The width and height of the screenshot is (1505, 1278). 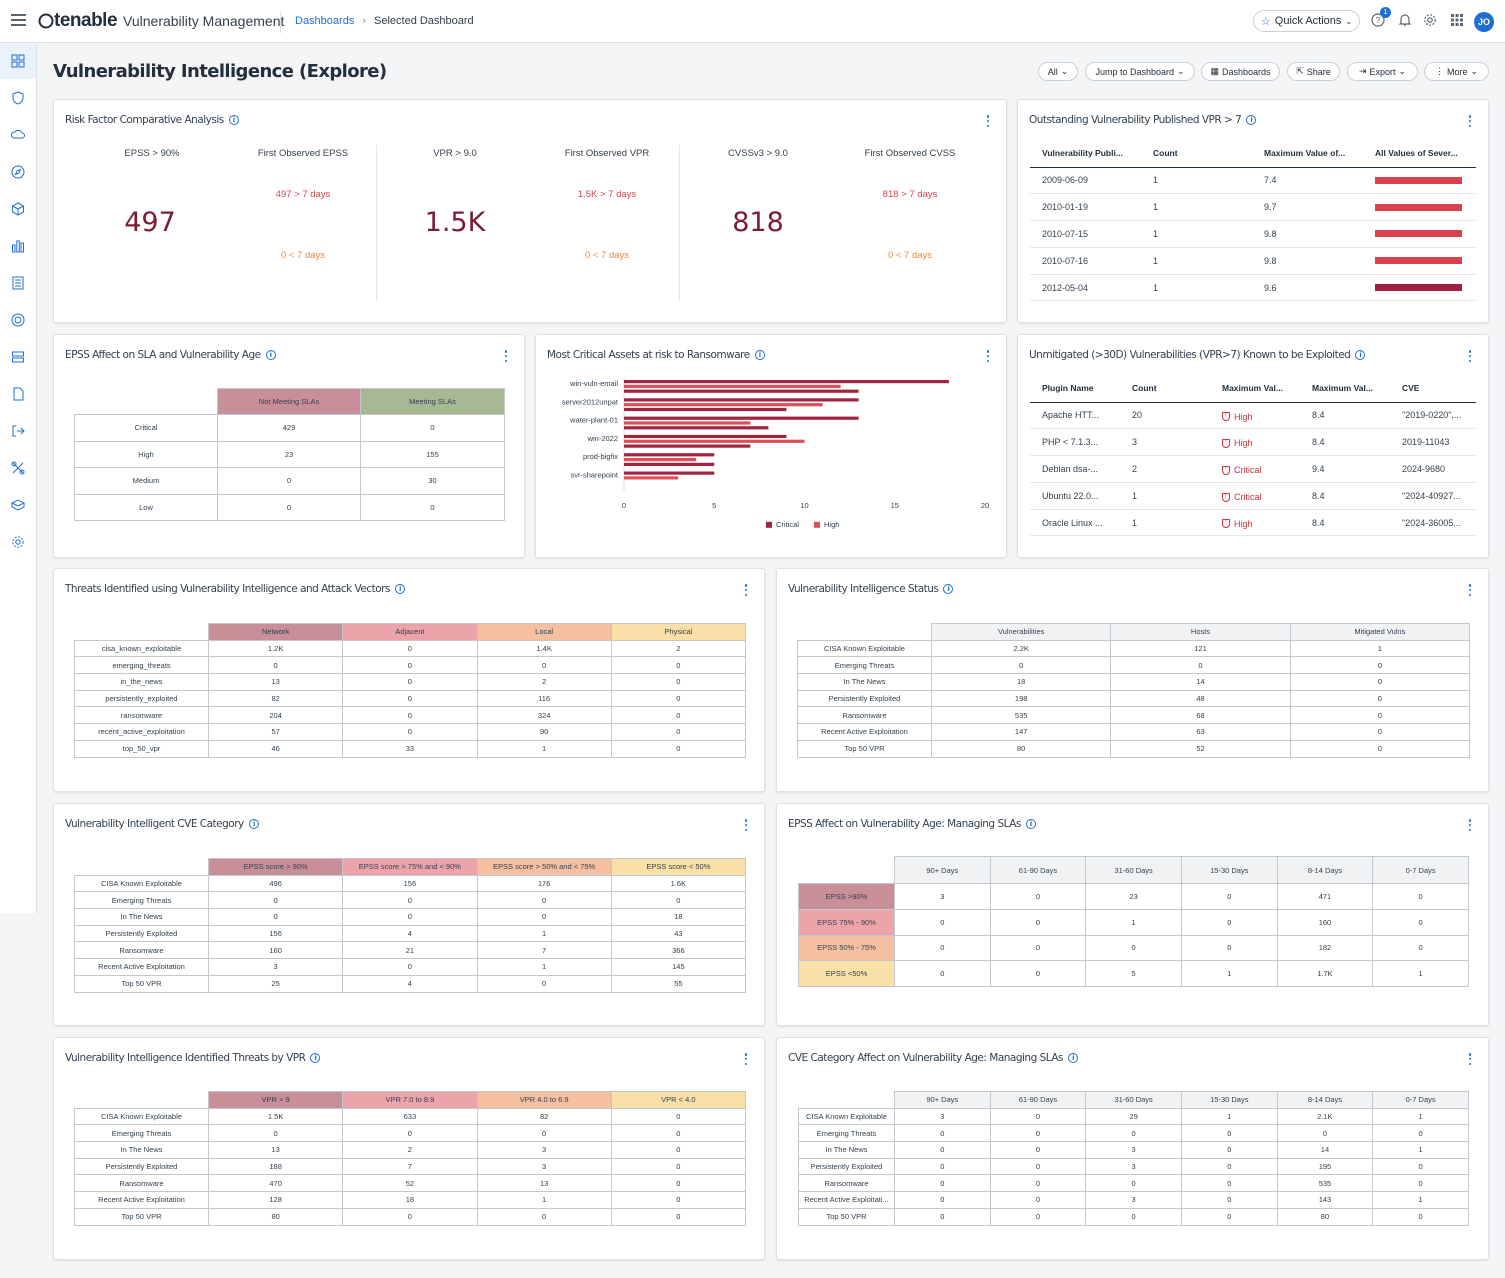 I want to click on table-cell: 18, so click(x=1021, y=682).